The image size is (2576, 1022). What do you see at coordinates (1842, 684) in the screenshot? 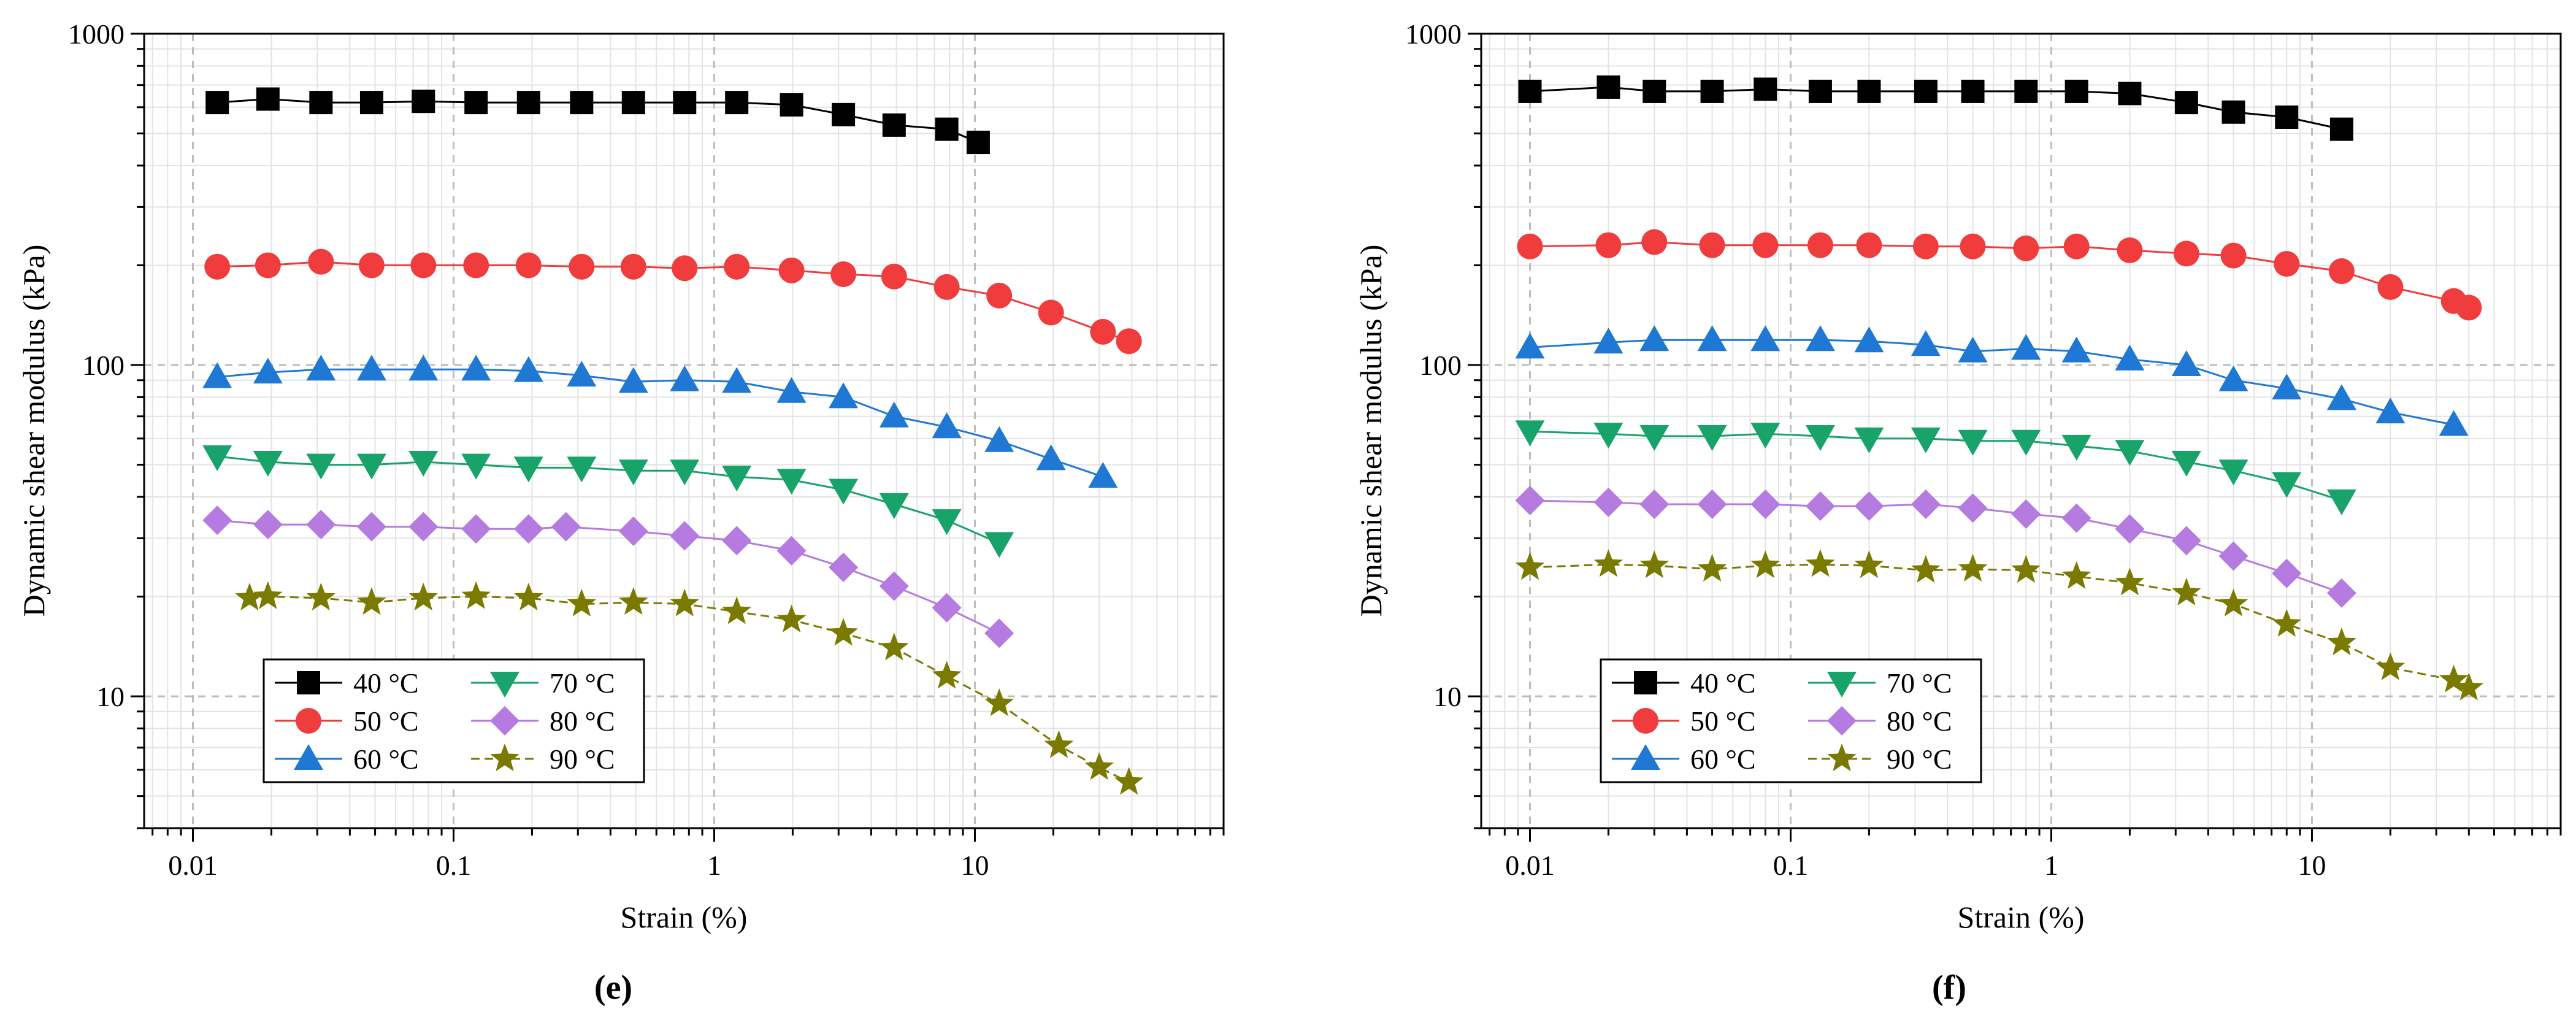
I see `legend-marker-70c` at bounding box center [1842, 684].